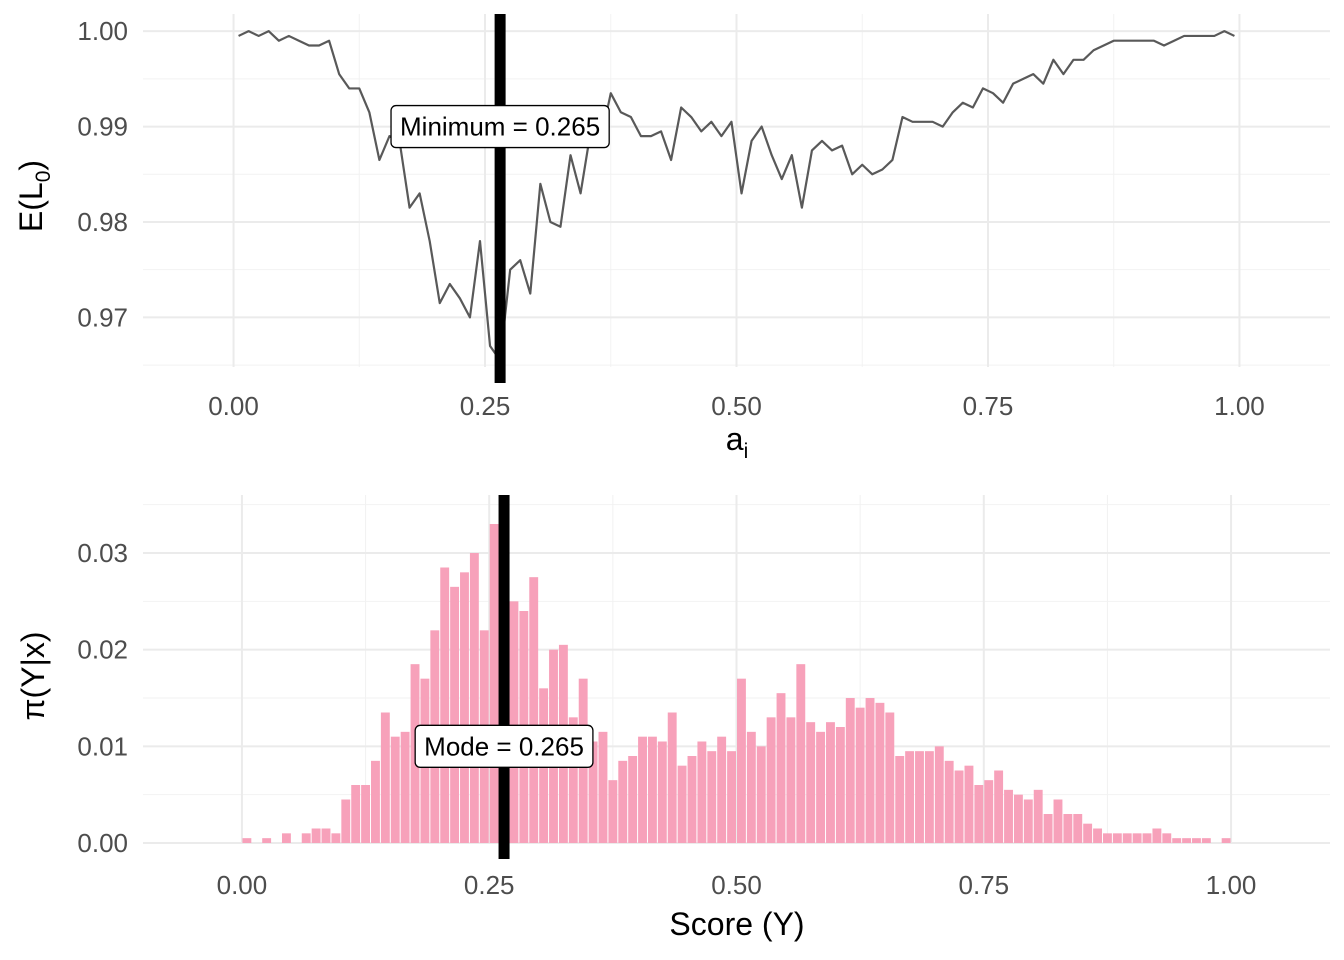 This screenshot has height=960, width=1344. I want to click on top-x-tick-label: 1.00, so click(1239, 406).